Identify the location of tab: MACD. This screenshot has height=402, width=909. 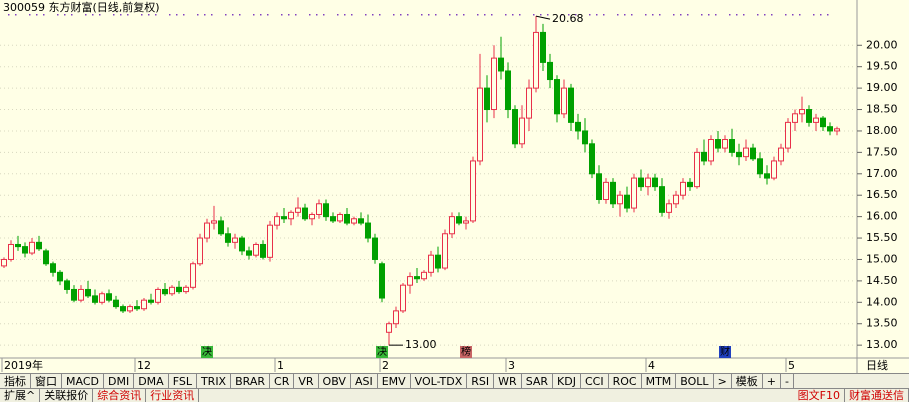
(83, 381).